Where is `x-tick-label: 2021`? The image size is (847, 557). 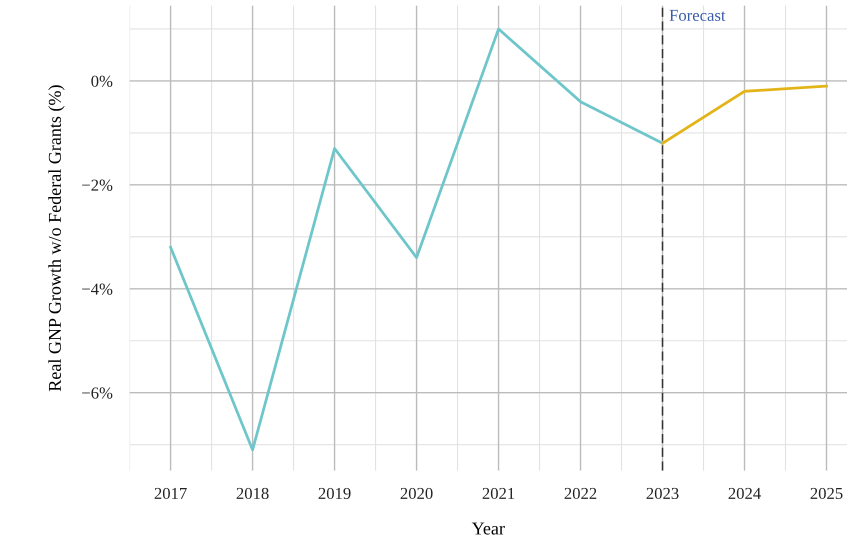
x-tick-label: 2021 is located at coordinates (498, 494).